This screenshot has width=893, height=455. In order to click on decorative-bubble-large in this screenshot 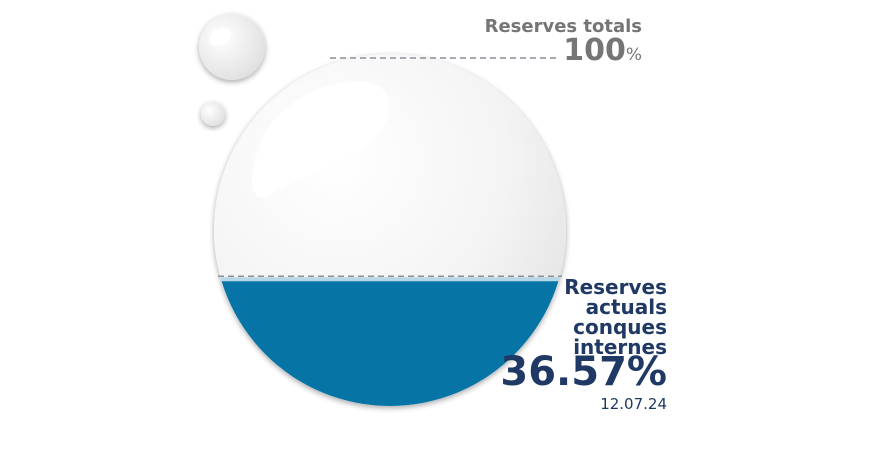, I will do `click(232, 47)`.